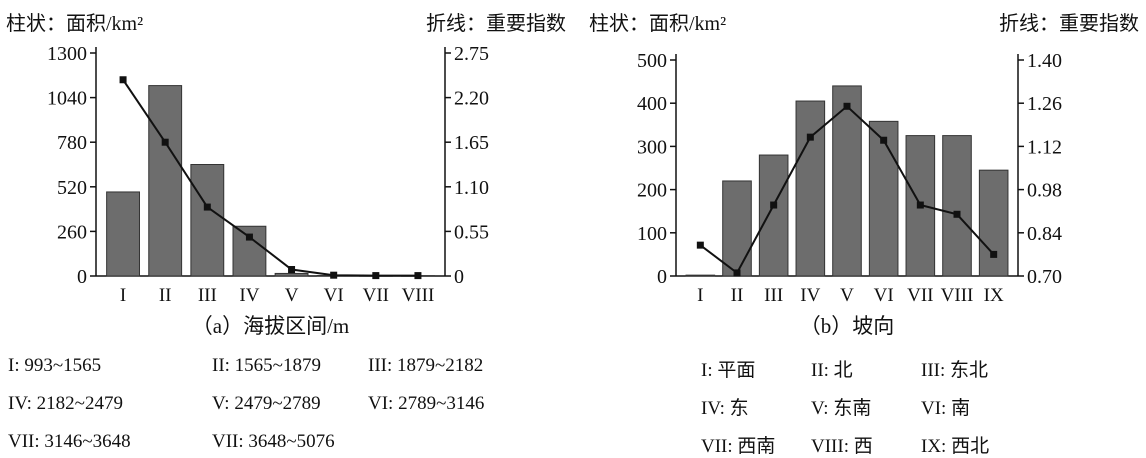 This screenshot has height=458, width=1146. I want to click on chart-b-x-tick-label: III, so click(773, 295).